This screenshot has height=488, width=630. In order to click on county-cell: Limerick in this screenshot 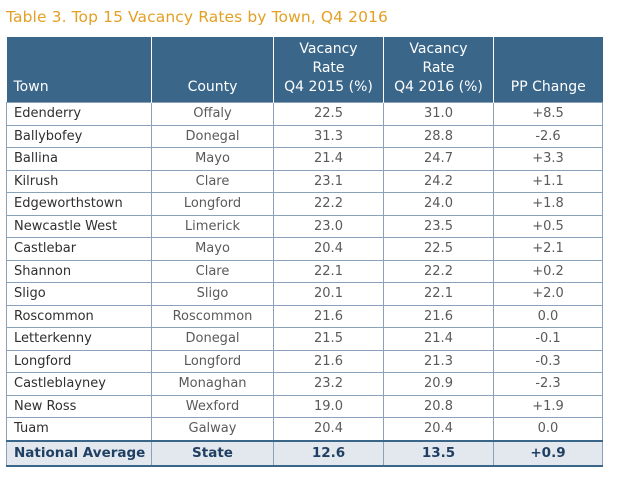, I will do `click(212, 226)`.